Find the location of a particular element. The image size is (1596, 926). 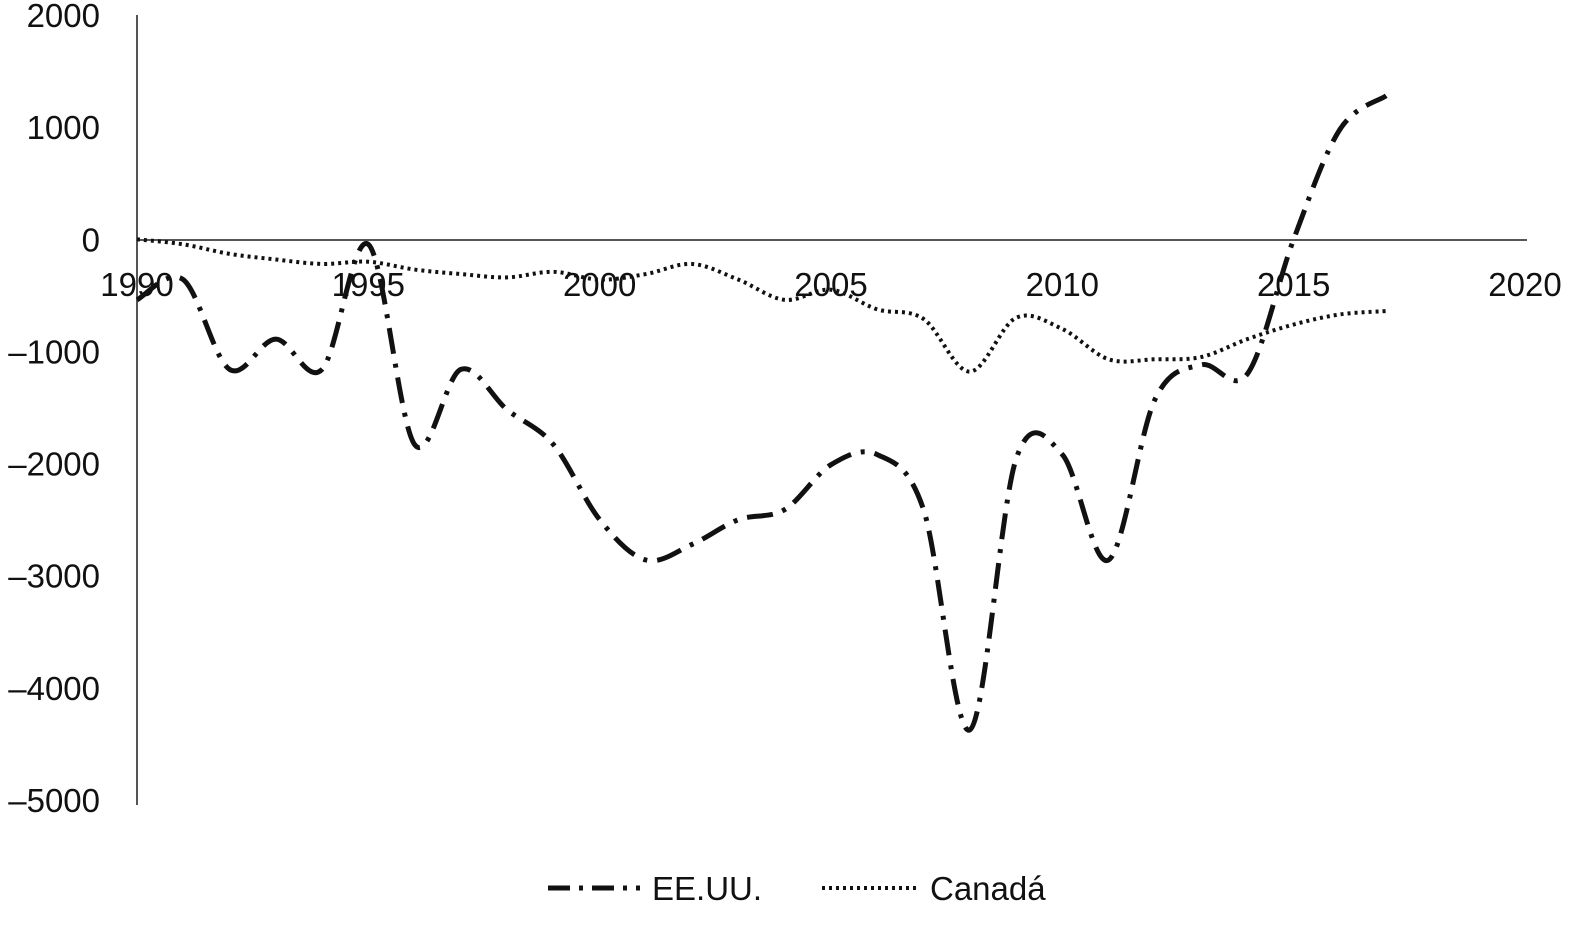

x-tick-label: 2005 is located at coordinates (830, 284).